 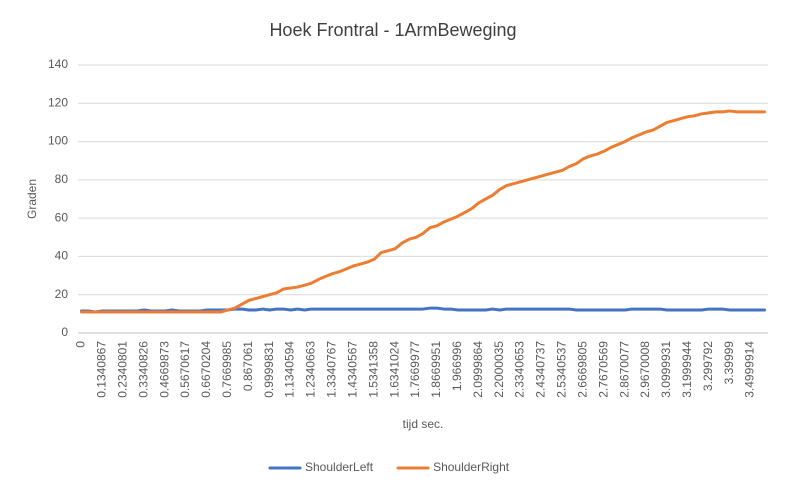 I want to click on y-tick-label: 60, so click(x=62, y=217).